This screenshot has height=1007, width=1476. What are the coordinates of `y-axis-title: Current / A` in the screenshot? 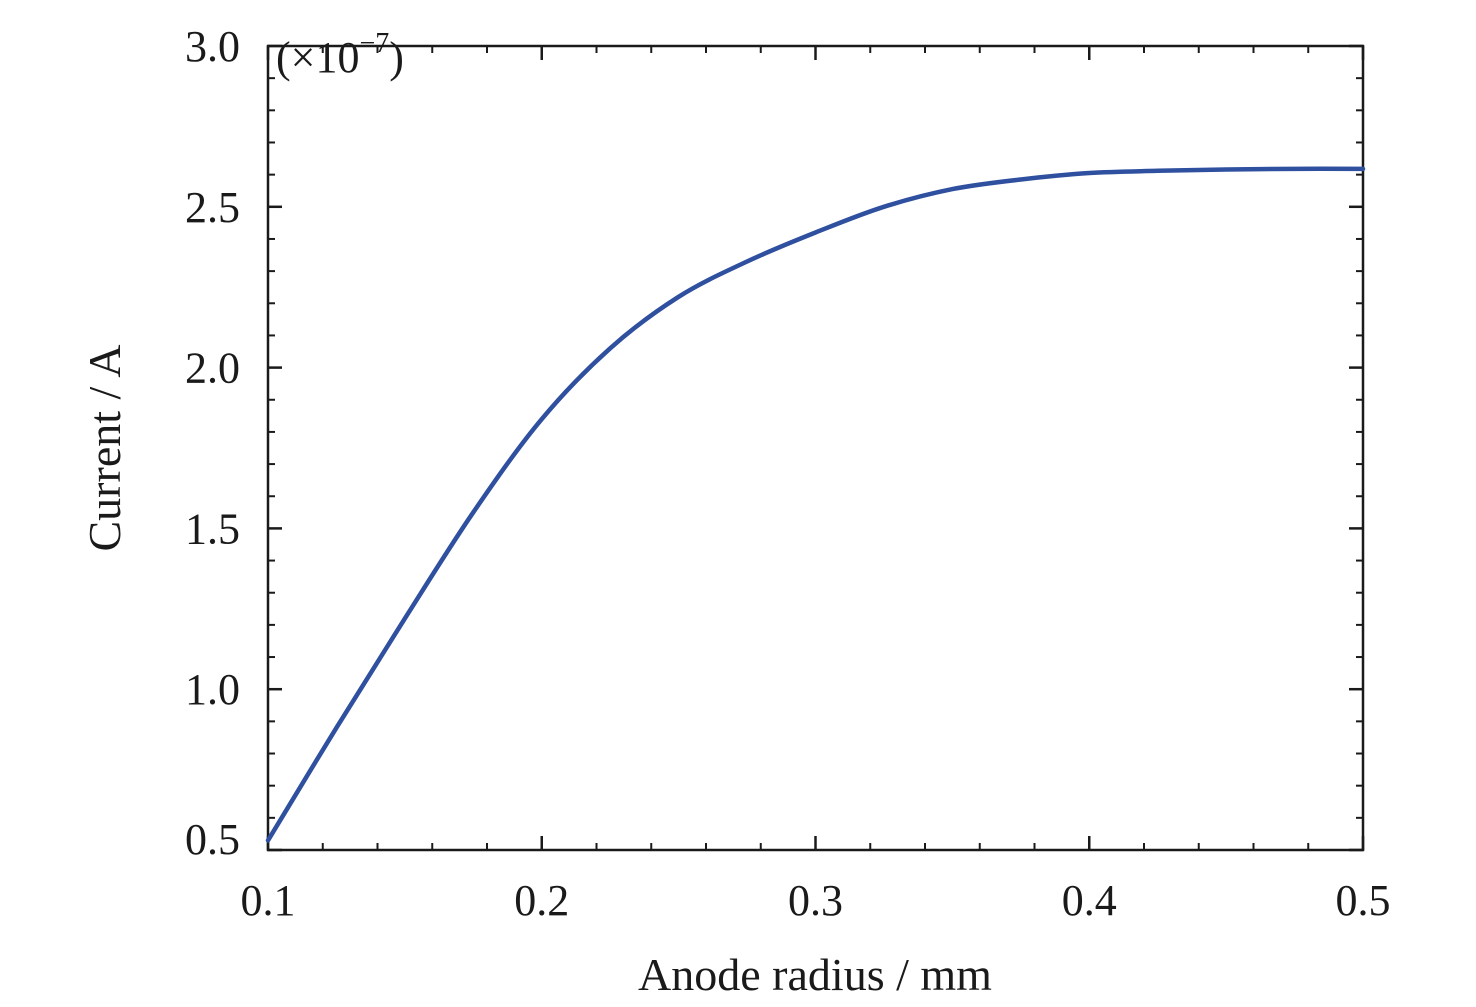 It's located at (104, 448).